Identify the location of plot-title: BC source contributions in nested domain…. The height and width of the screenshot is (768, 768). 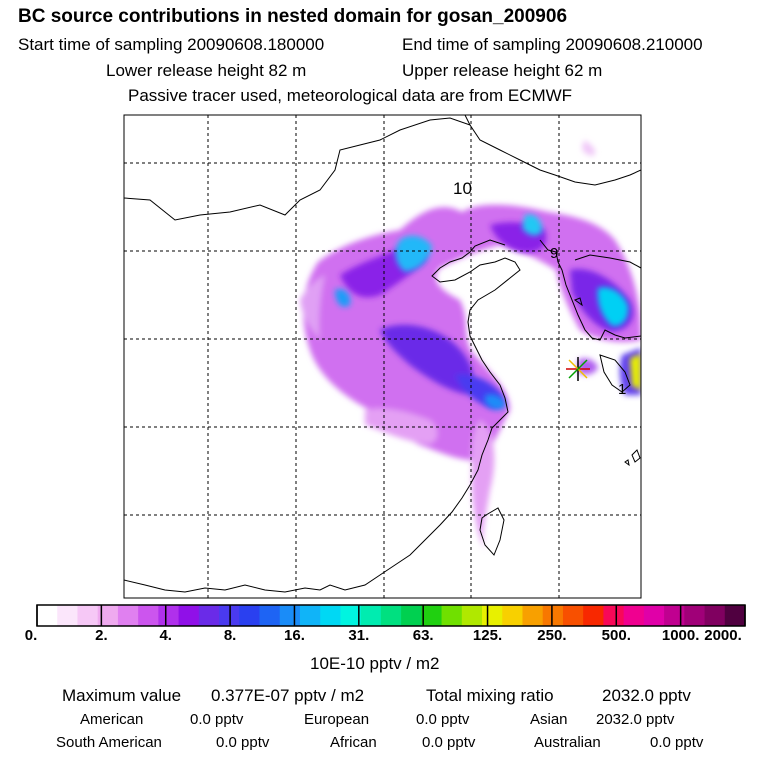
(293, 16).